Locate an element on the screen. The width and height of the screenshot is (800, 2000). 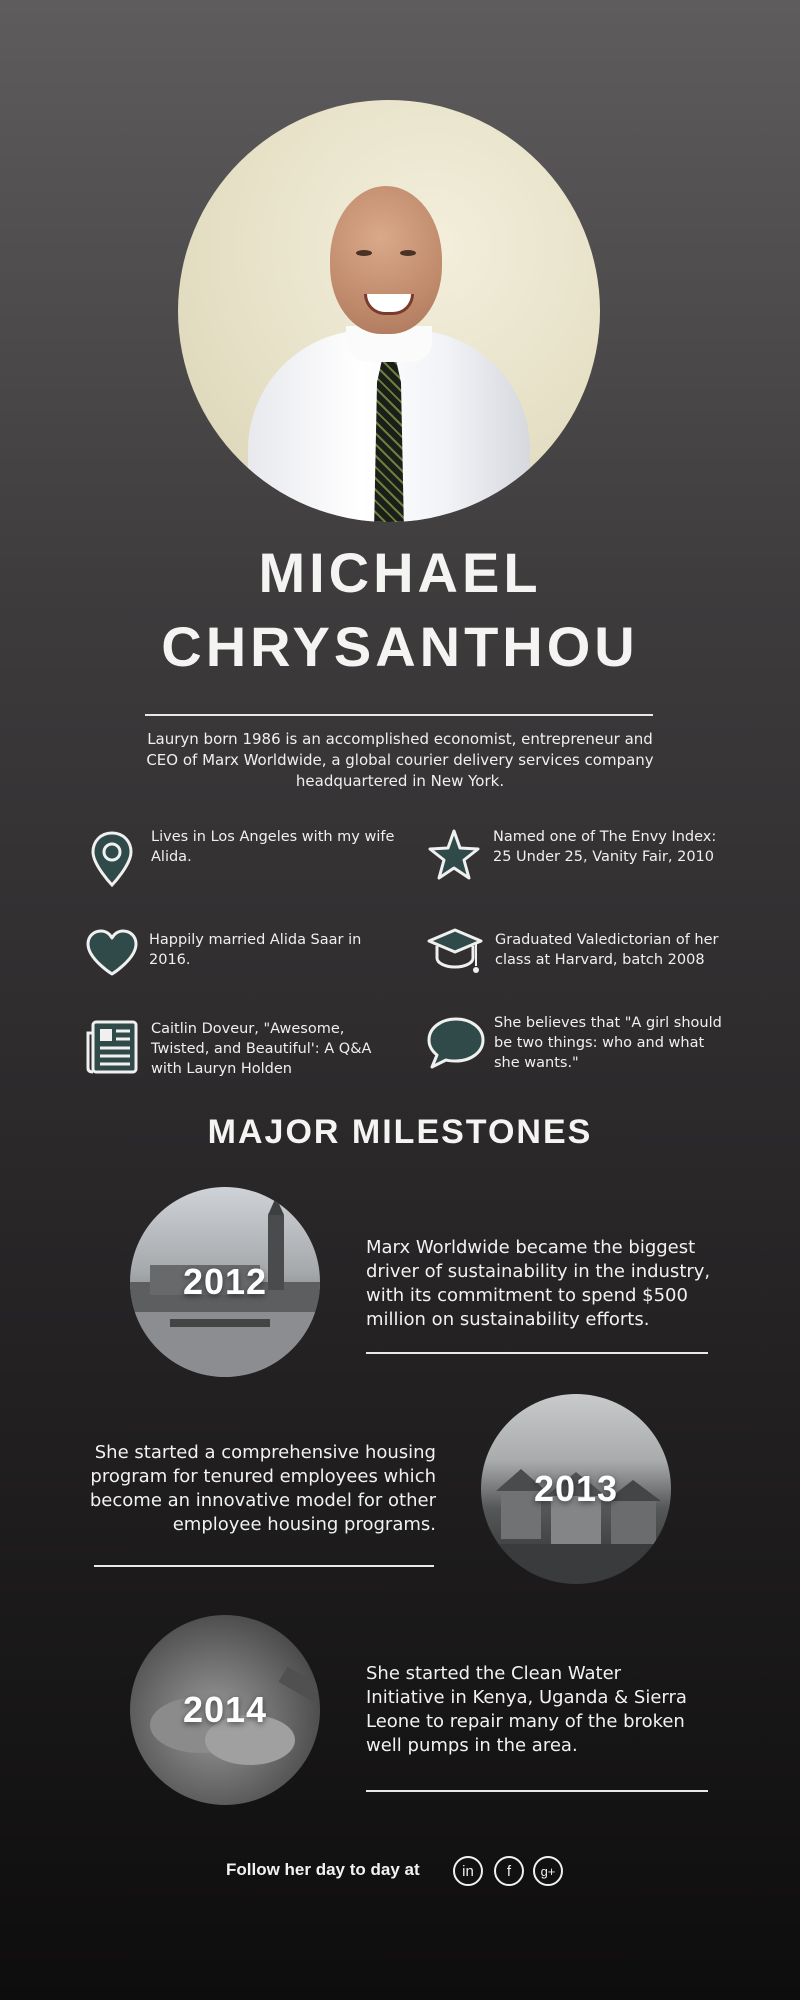
fact-text: Lives in Los Angeles with my wife Alida. is located at coordinates (273, 847).